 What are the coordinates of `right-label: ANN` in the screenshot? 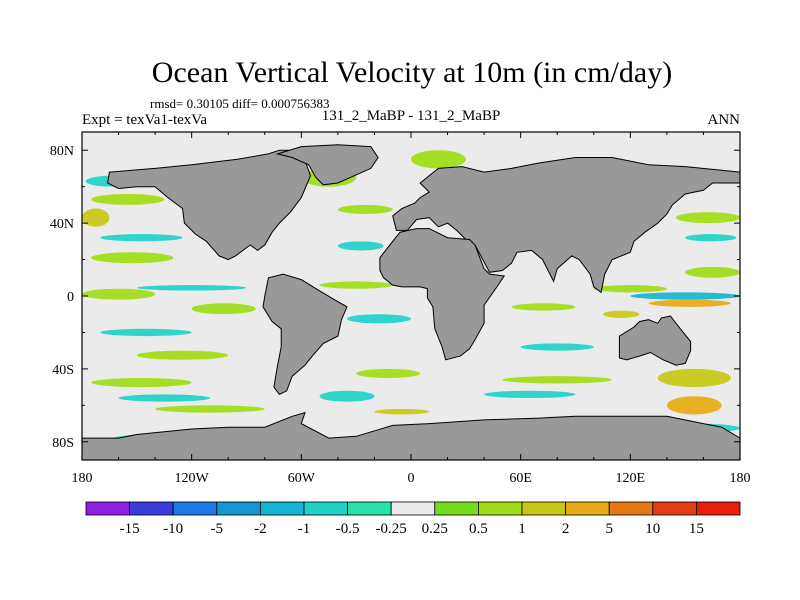 It's located at (724, 120).